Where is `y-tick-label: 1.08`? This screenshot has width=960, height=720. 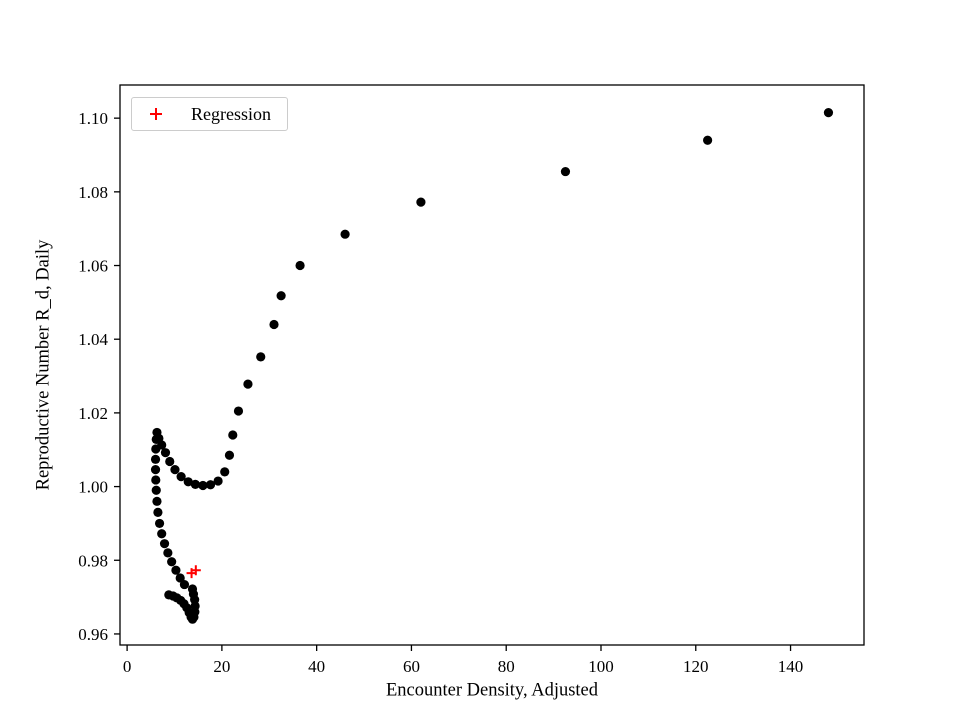
y-tick-label: 1.08 is located at coordinates (93, 192).